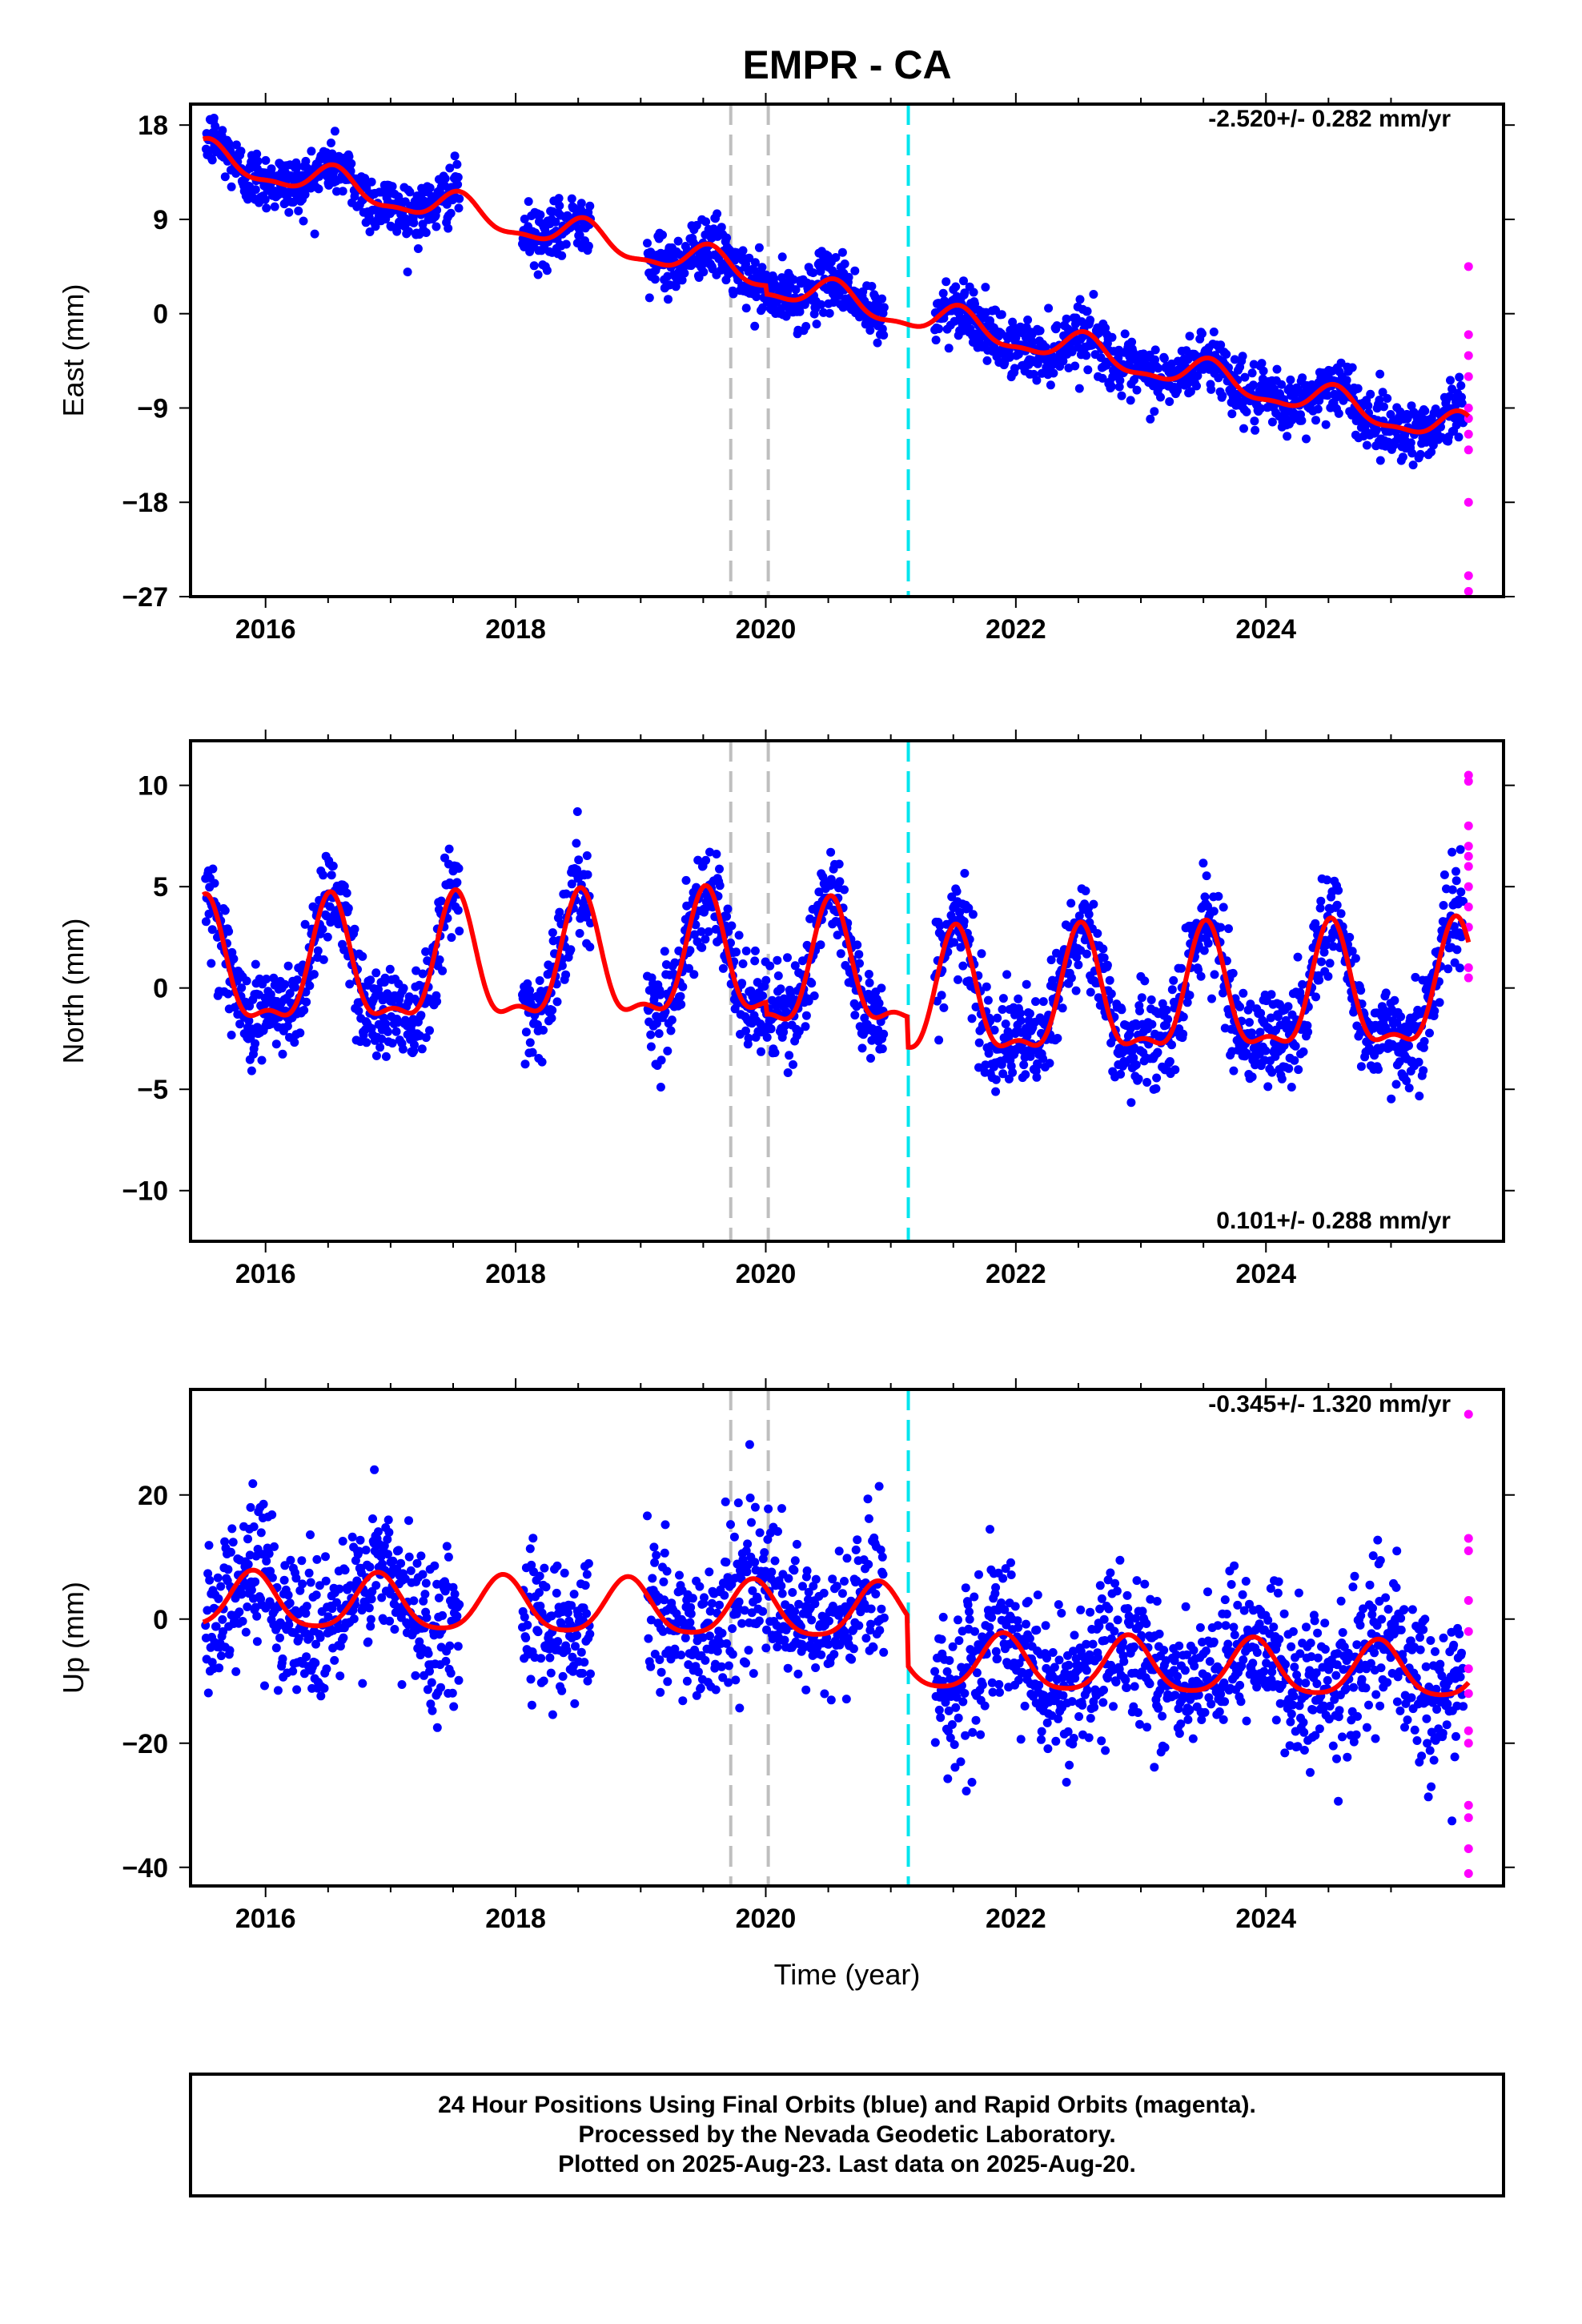  I want to click on final-orbit-points, so click(834, 292).